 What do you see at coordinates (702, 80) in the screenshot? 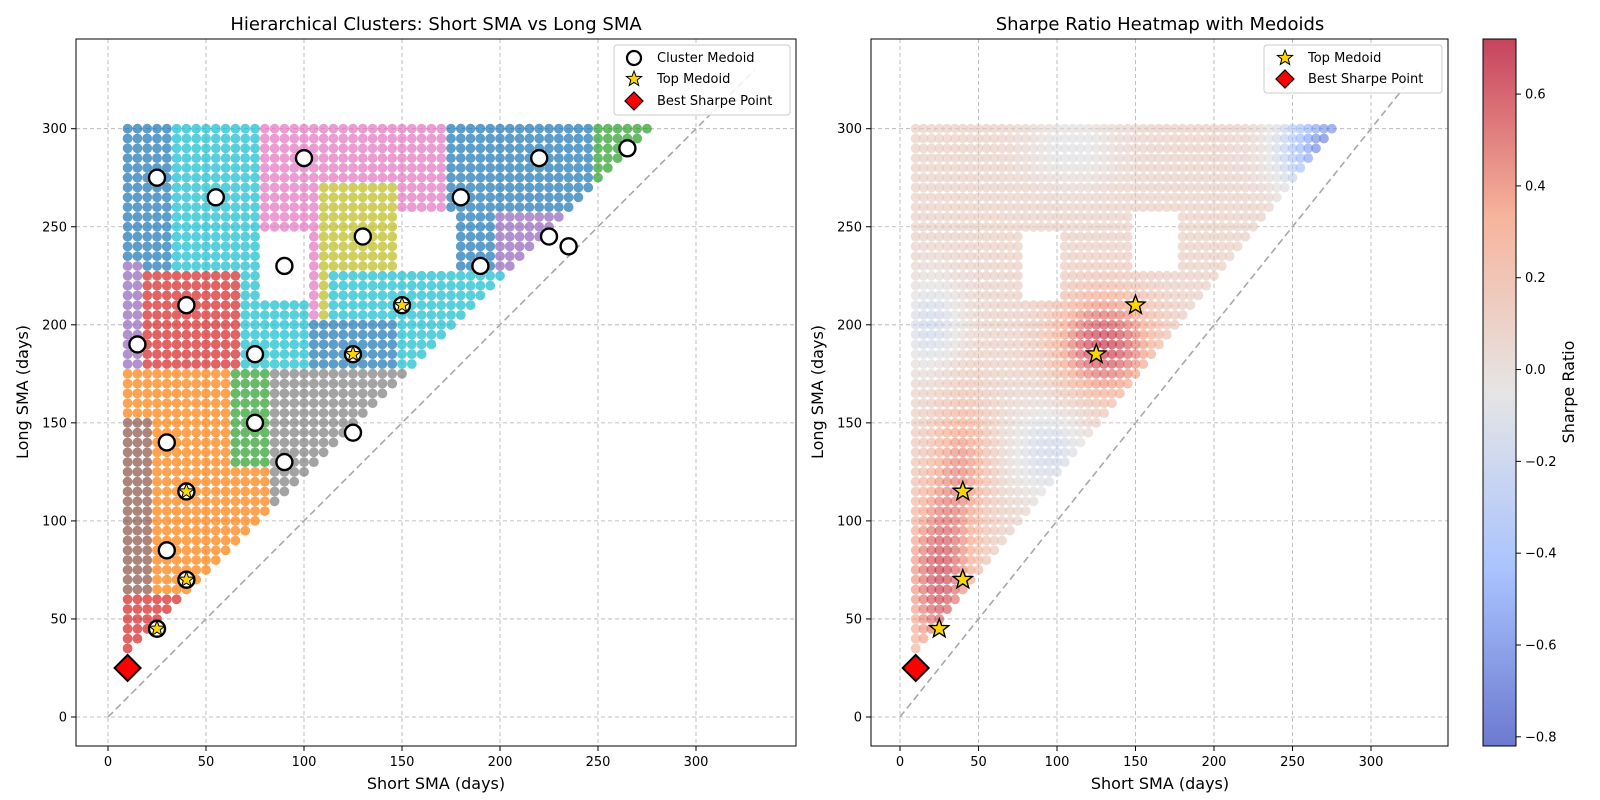
I see `left-legend-box` at bounding box center [702, 80].